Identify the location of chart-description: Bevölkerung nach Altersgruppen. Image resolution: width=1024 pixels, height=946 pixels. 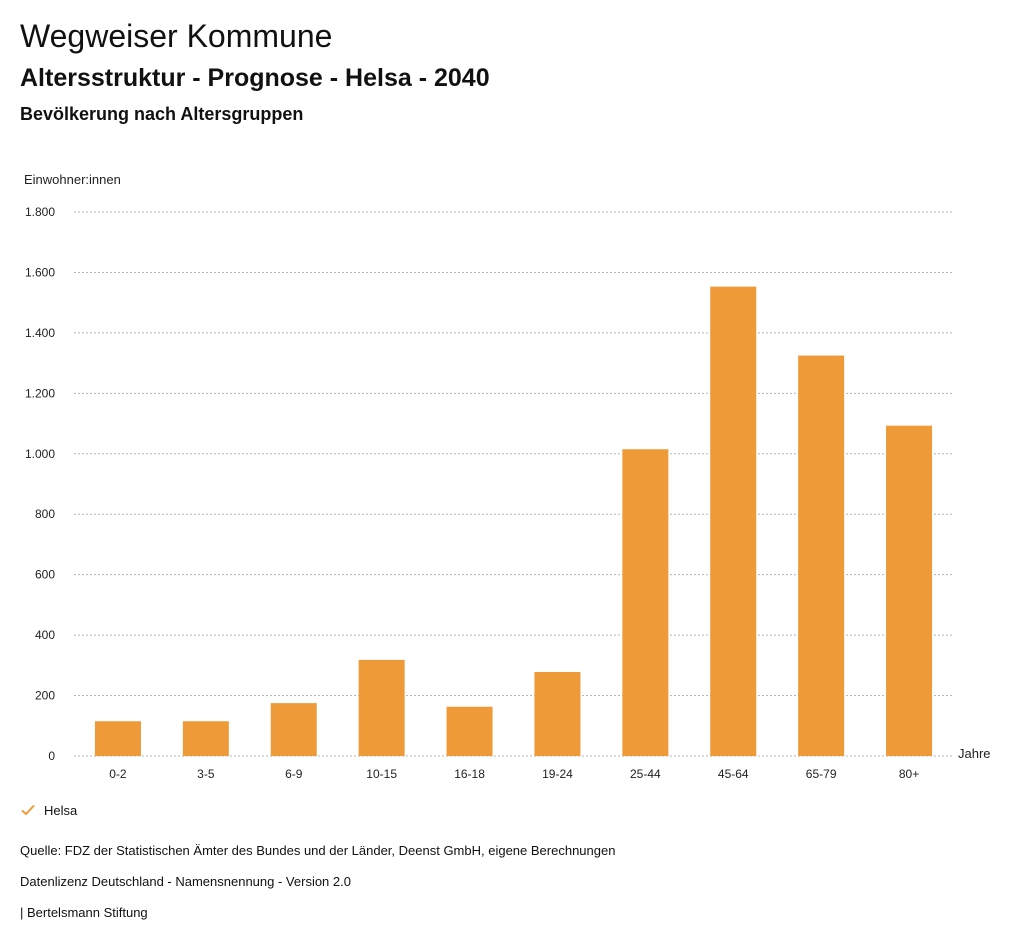
(162, 114).